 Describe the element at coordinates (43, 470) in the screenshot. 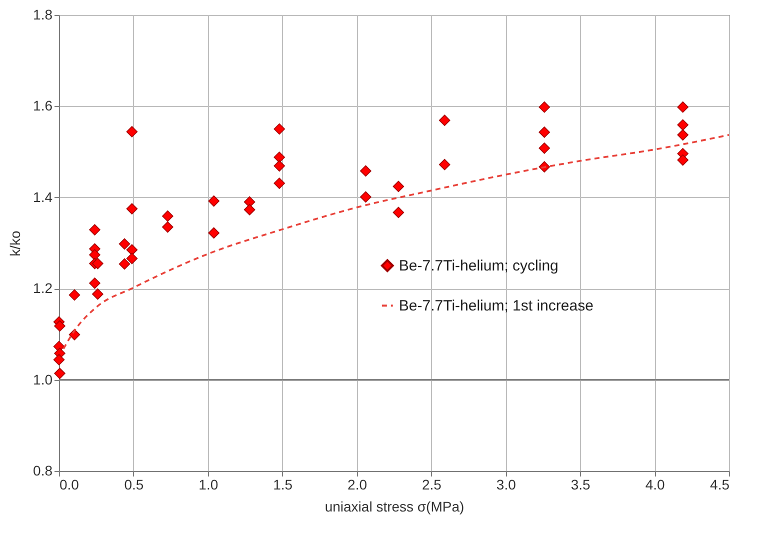

I see `y-tick-label: 0.8` at that location.